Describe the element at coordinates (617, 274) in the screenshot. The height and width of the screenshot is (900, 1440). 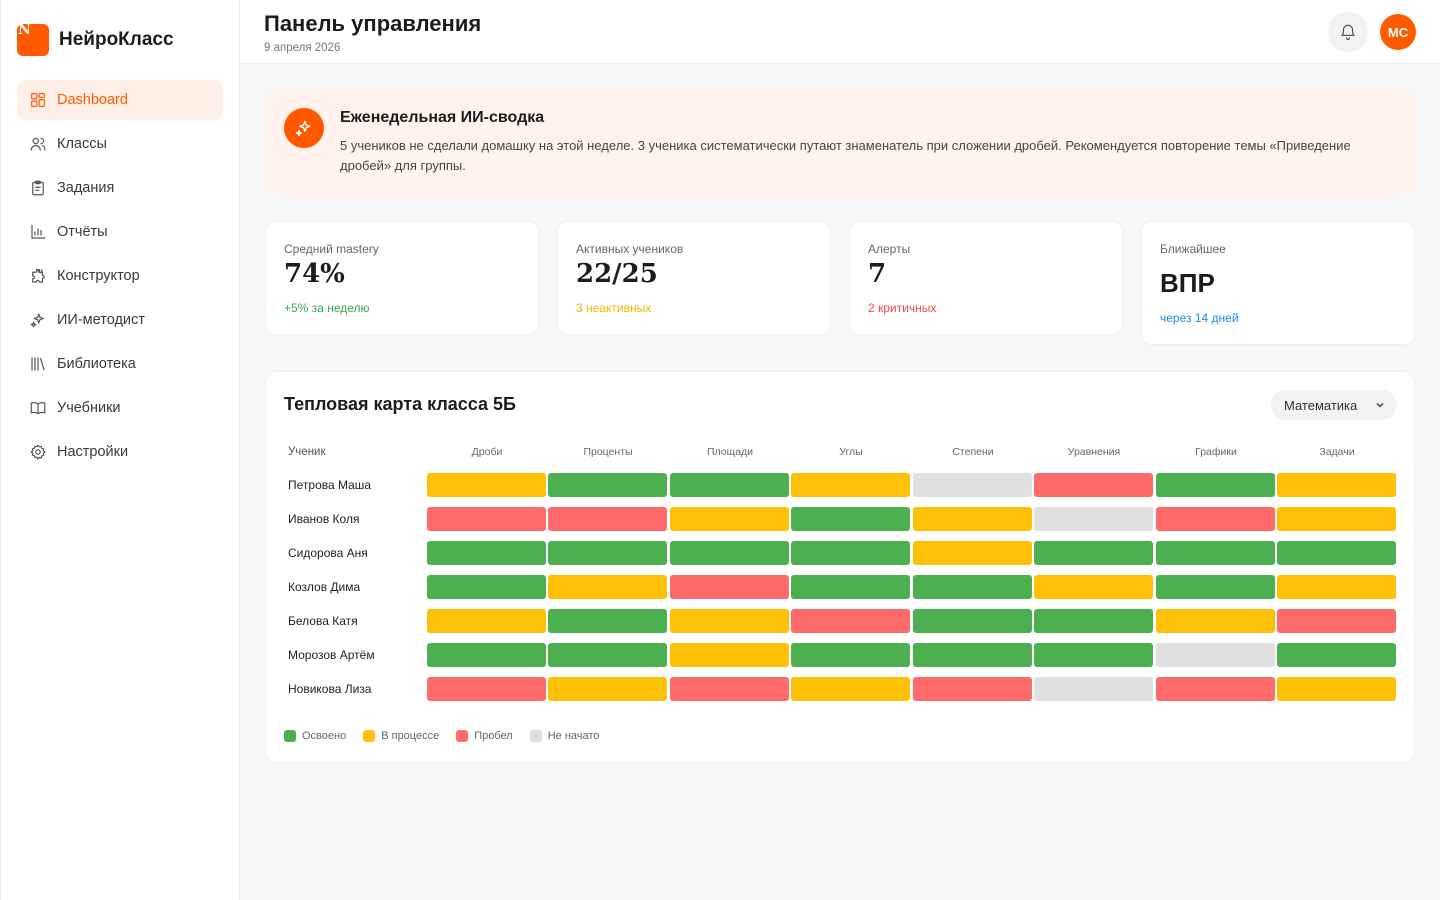
I see `stat-value: 22/25` at that location.